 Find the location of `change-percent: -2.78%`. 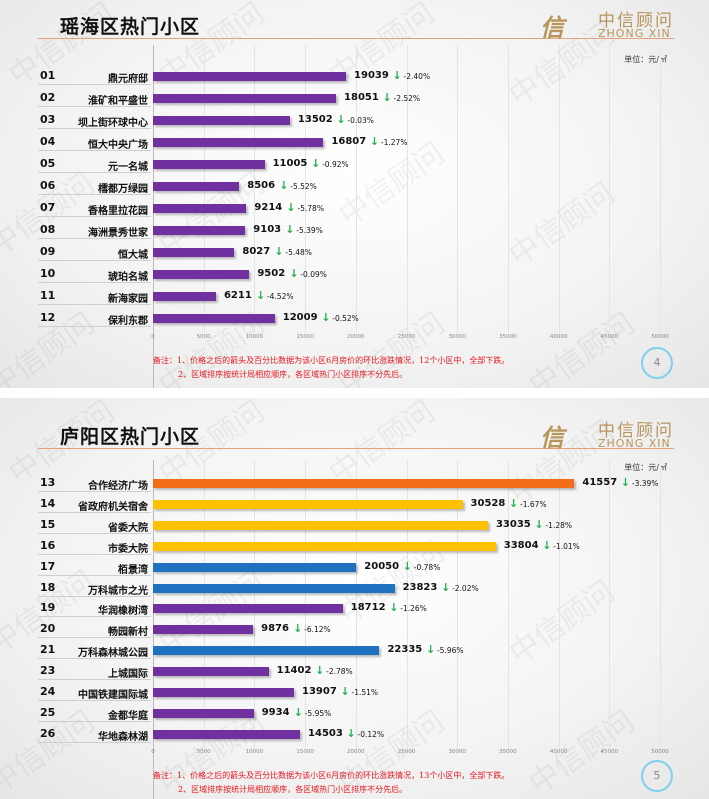

change-percent: -2.78% is located at coordinates (339, 672).